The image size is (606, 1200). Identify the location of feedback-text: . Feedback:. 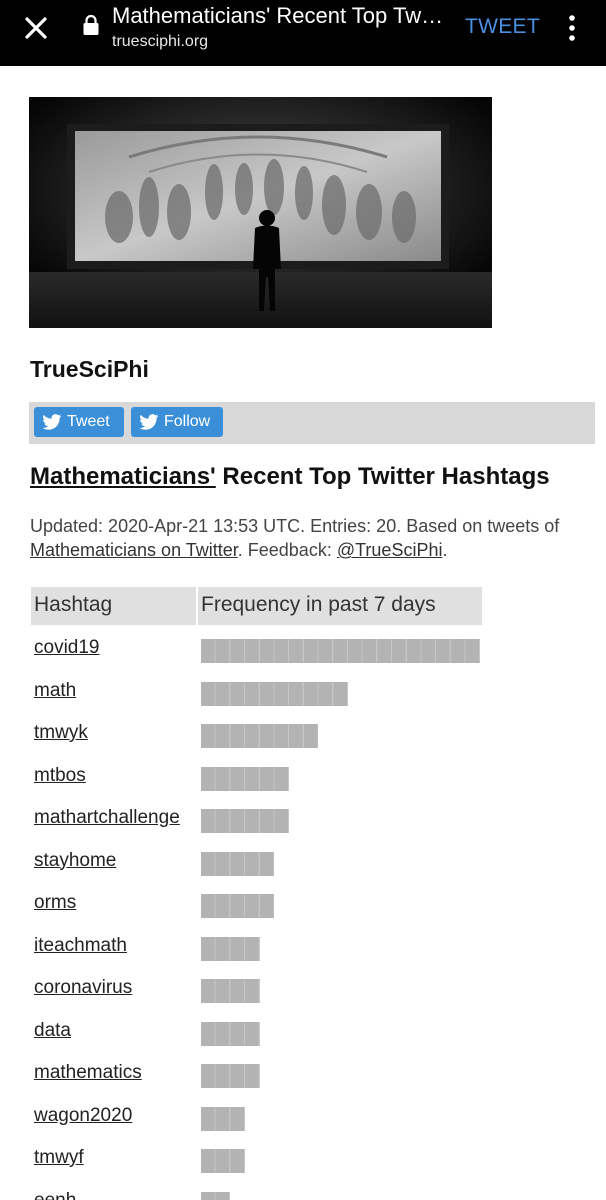
(287, 550).